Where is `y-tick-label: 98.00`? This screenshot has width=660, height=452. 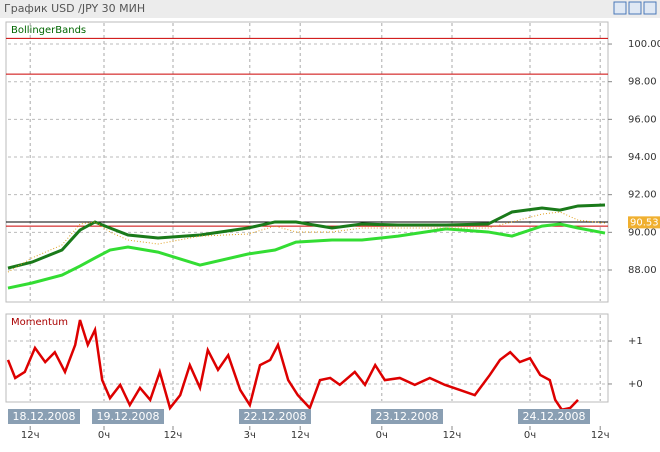
y-tick-label: 98.00 is located at coordinates (642, 82).